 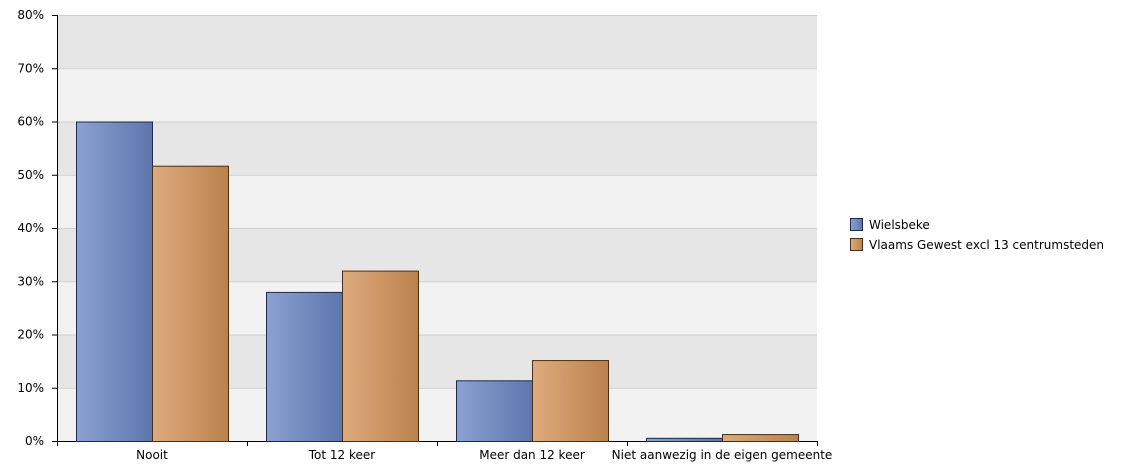 I want to click on x-tick-label: Meer dan 12 keer, so click(x=532, y=455).